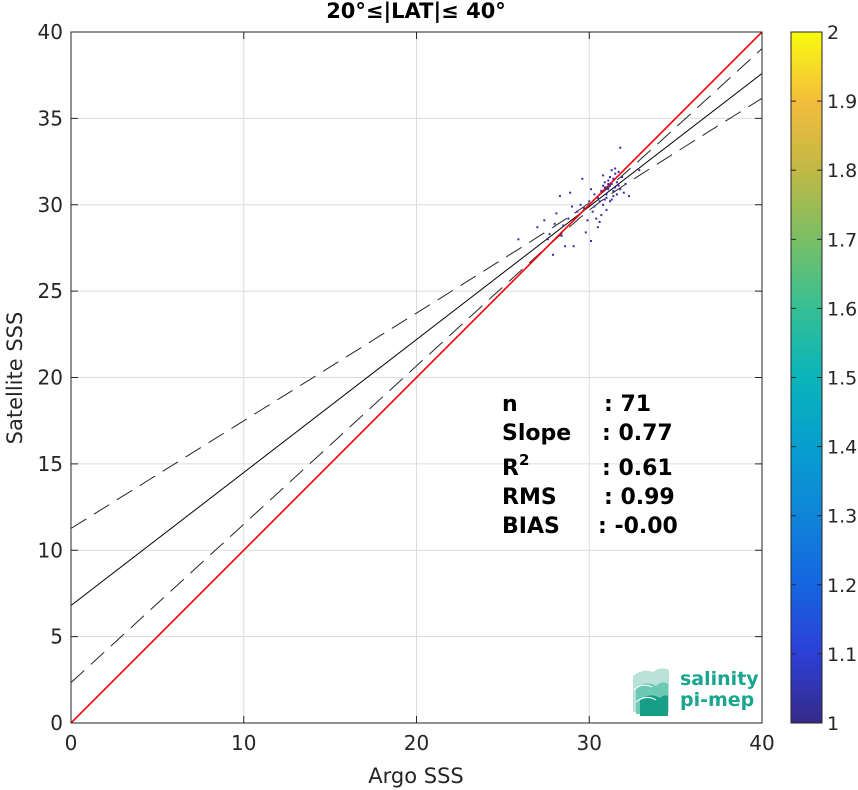 Image resolution: width=858 pixels, height=790 pixels. Describe the element at coordinates (416, 743) in the screenshot. I see `x-tick-label: 20` at that location.